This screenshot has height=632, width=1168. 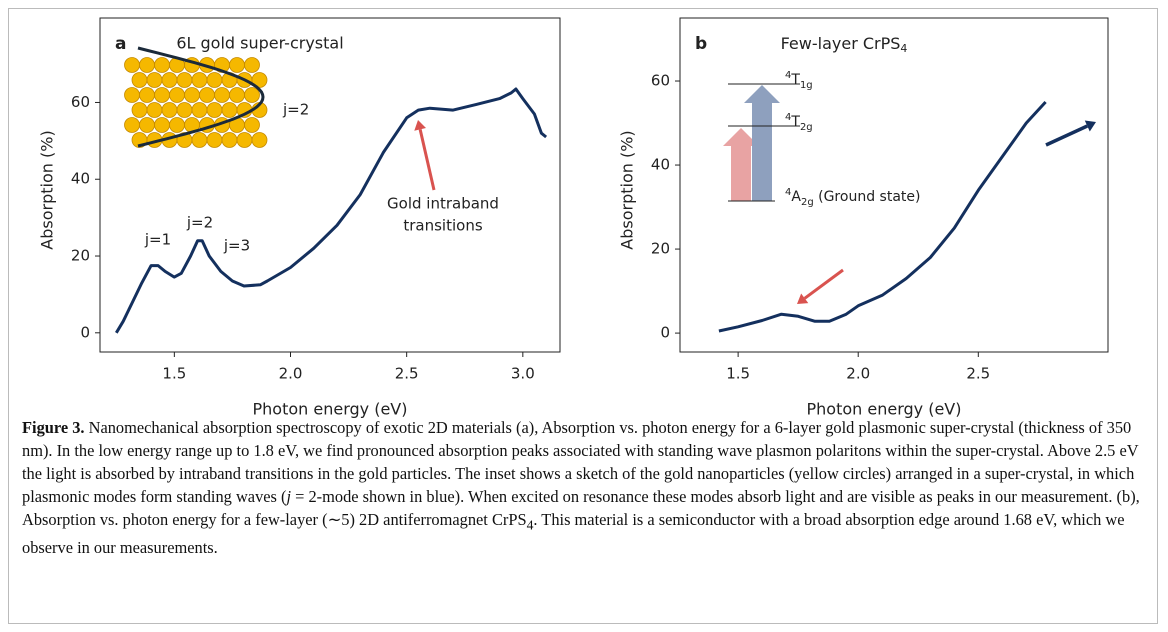 I want to click on annotation: transitions, so click(x=442, y=226).